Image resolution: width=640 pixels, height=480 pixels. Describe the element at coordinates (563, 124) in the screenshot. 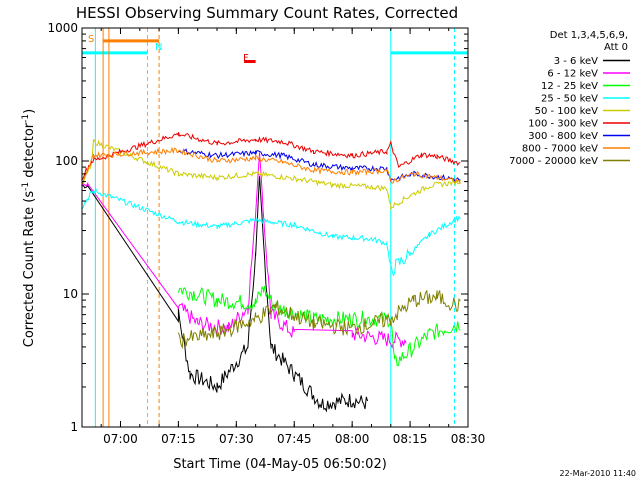

I see `legend-label: 100 - 300 keV` at that location.